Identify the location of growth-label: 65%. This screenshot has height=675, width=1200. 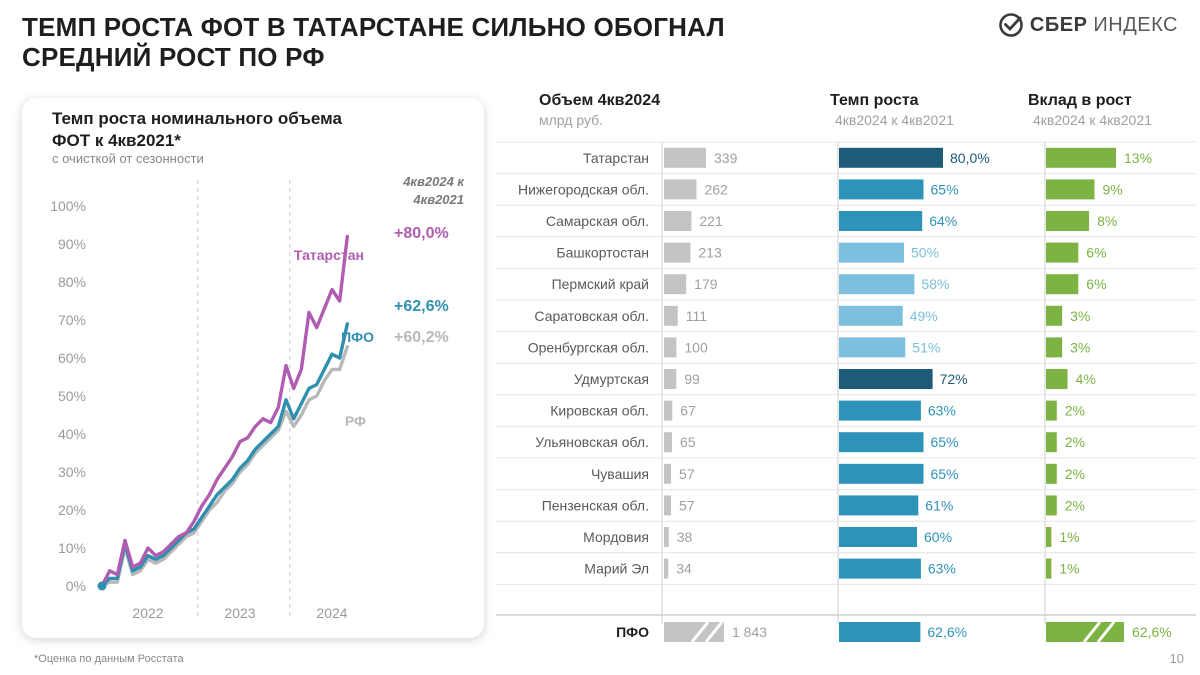
(945, 189).